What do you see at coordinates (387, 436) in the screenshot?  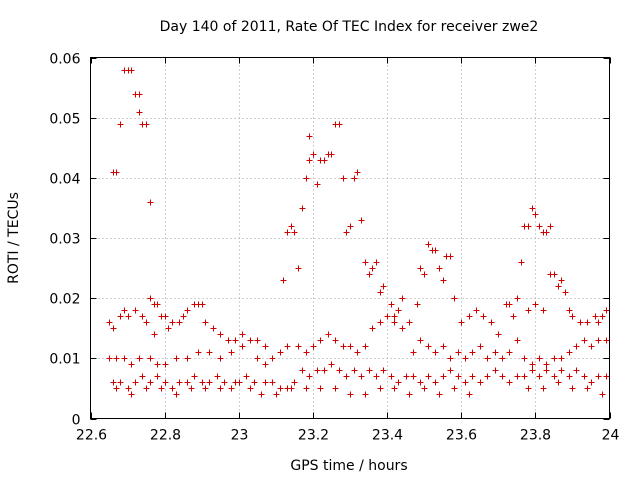 I see `x-tick-label: 23.4` at bounding box center [387, 436].